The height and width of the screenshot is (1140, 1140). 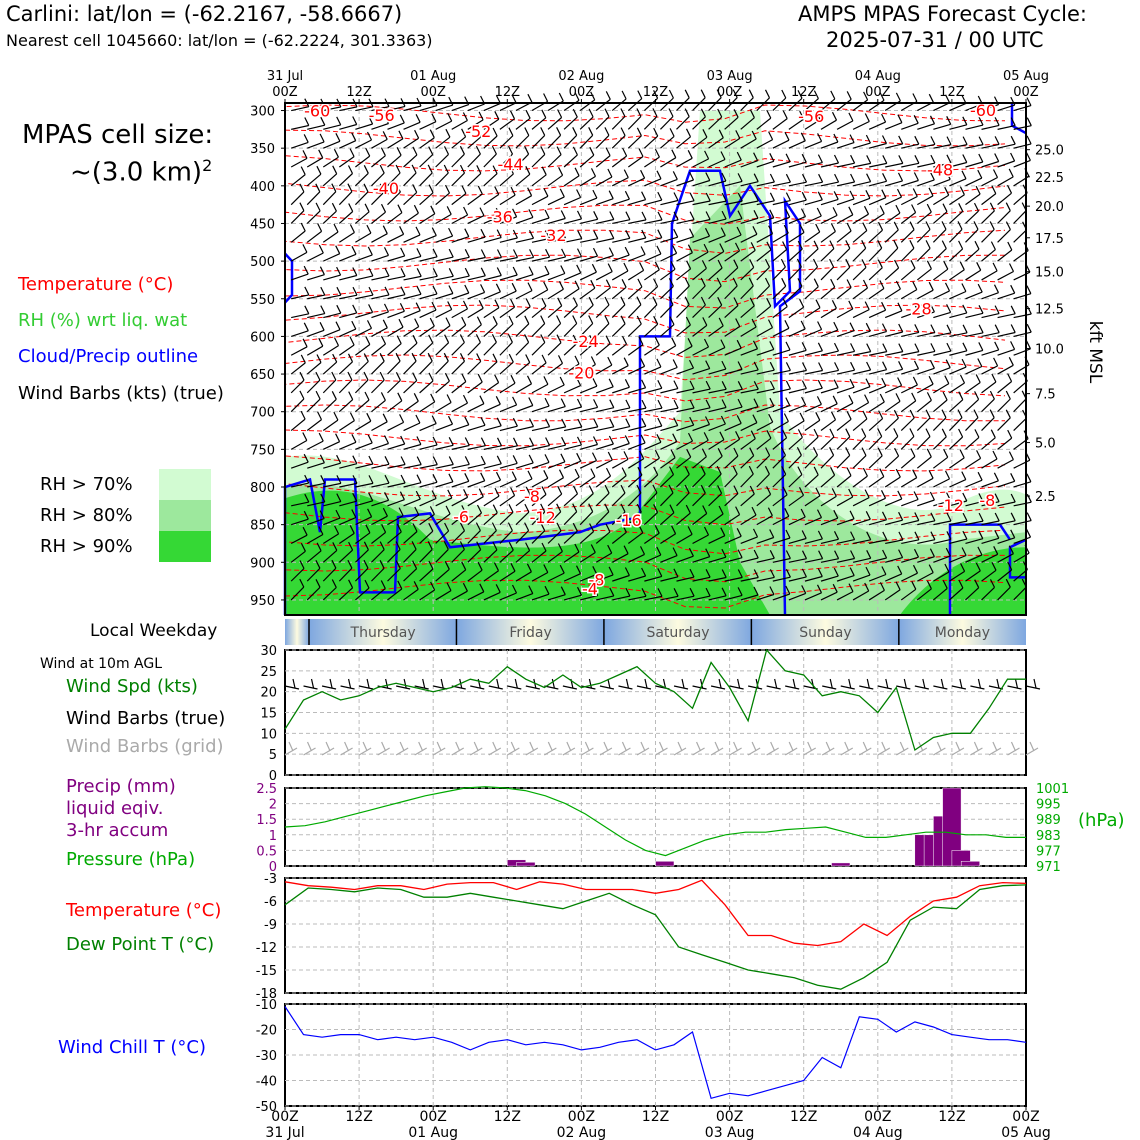 What do you see at coordinates (96, 284) in the screenshot?
I see `legend-temperature: Temperature (°C)` at bounding box center [96, 284].